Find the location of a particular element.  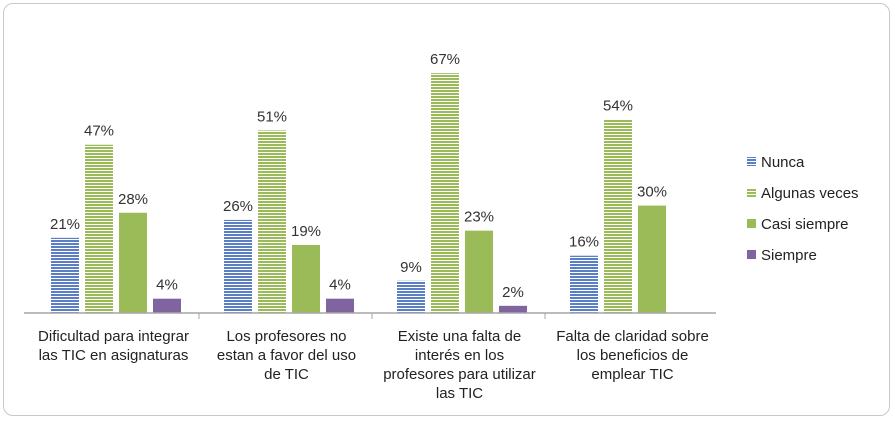

data-label: 30% is located at coordinates (652, 192).